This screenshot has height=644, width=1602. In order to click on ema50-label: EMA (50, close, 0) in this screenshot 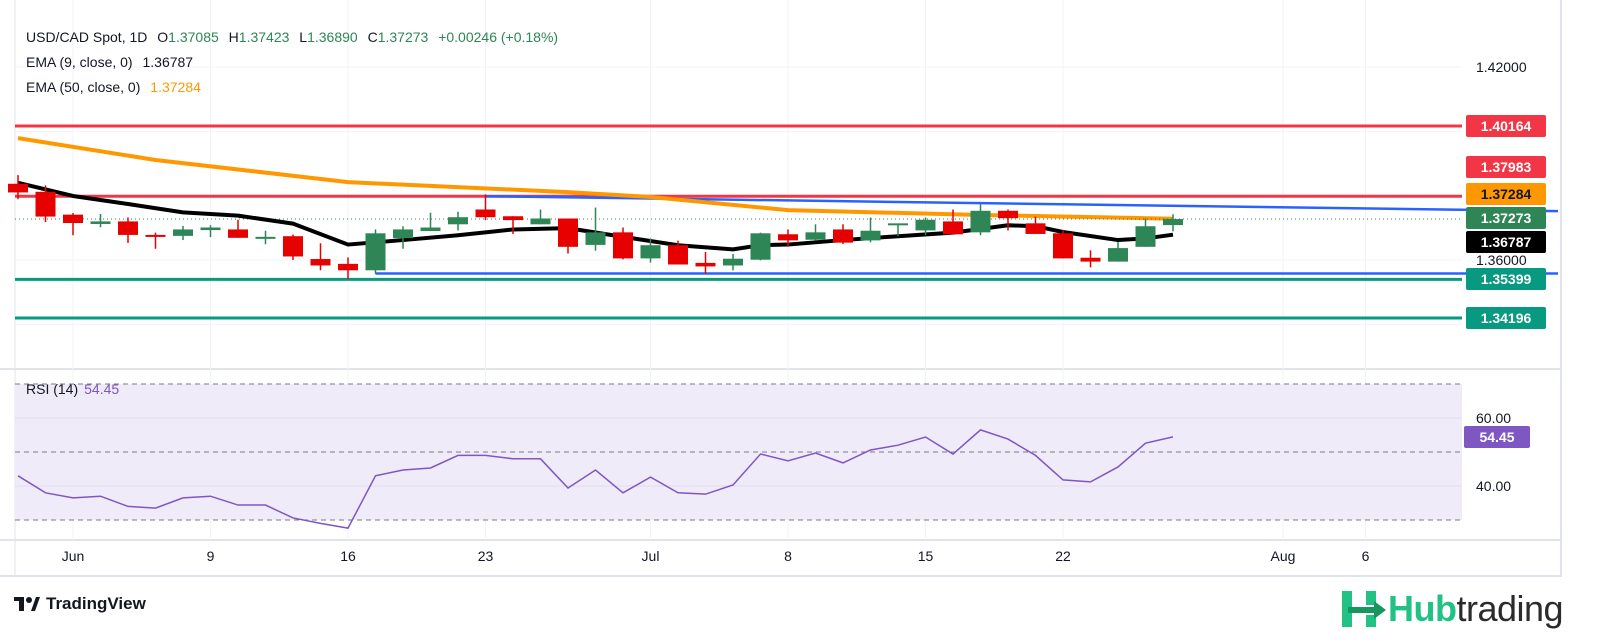, I will do `click(83, 87)`.